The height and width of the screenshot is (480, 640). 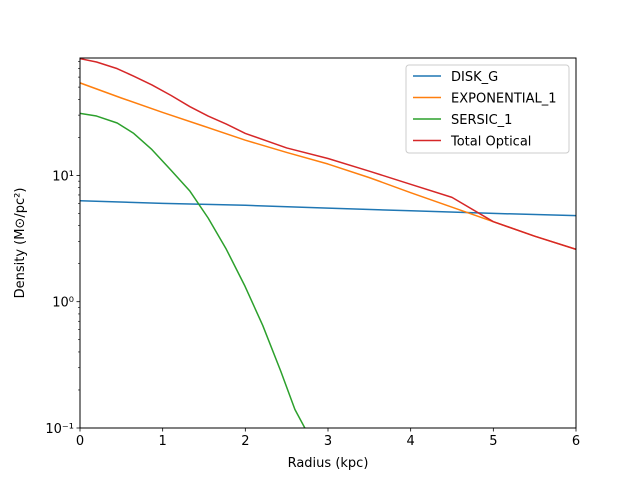 What do you see at coordinates (474, 77) in the screenshot?
I see `legend-label: DISK_G` at bounding box center [474, 77].